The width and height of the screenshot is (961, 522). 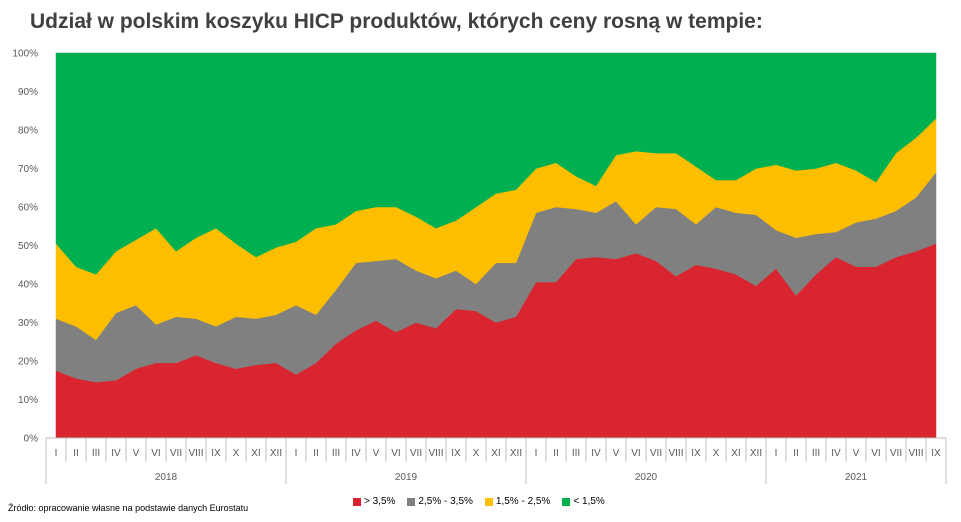 What do you see at coordinates (25, 54) in the screenshot?
I see `y-tick-label: 100%` at bounding box center [25, 54].